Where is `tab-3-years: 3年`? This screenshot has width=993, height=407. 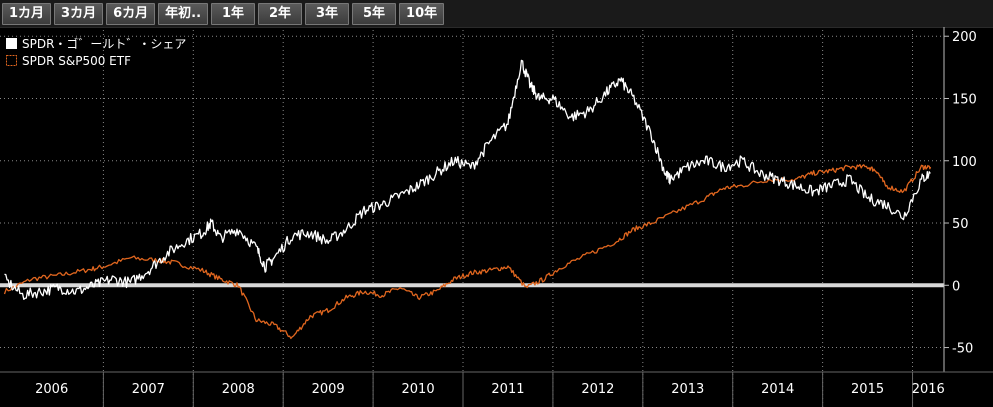 tab-3-years: 3年 is located at coordinates (327, 14).